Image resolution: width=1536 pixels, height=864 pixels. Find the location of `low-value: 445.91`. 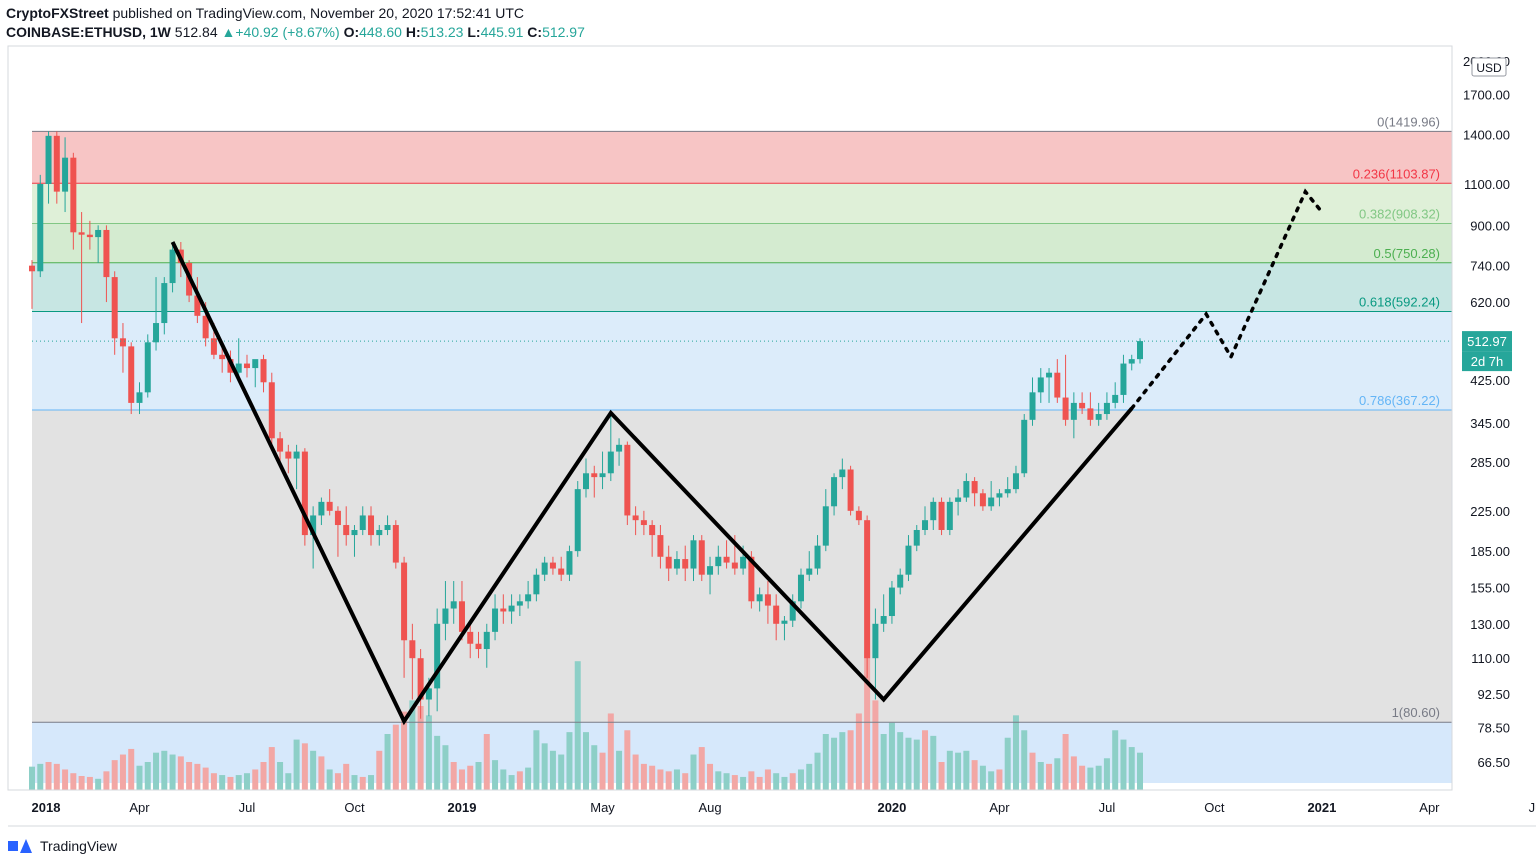

low-value: 445.91 is located at coordinates (502, 32).